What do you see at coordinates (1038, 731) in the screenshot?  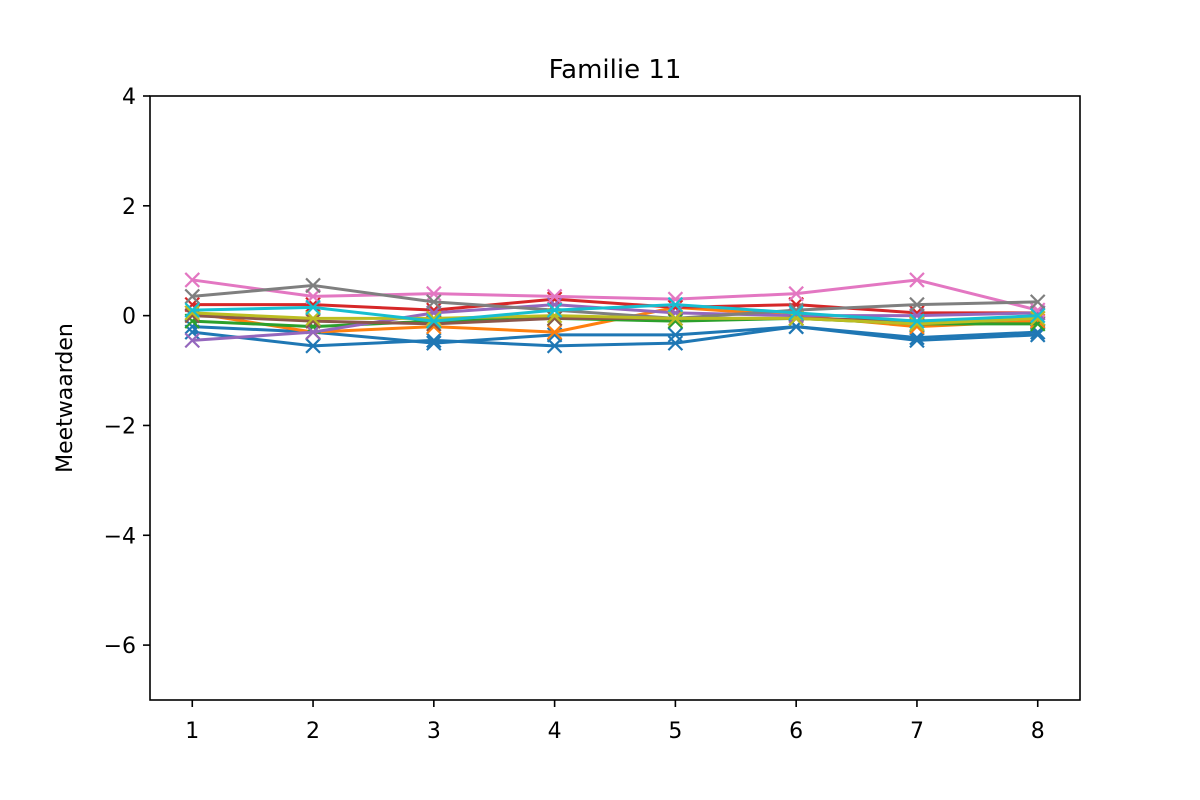 I see `x-tick-label: 8` at bounding box center [1038, 731].